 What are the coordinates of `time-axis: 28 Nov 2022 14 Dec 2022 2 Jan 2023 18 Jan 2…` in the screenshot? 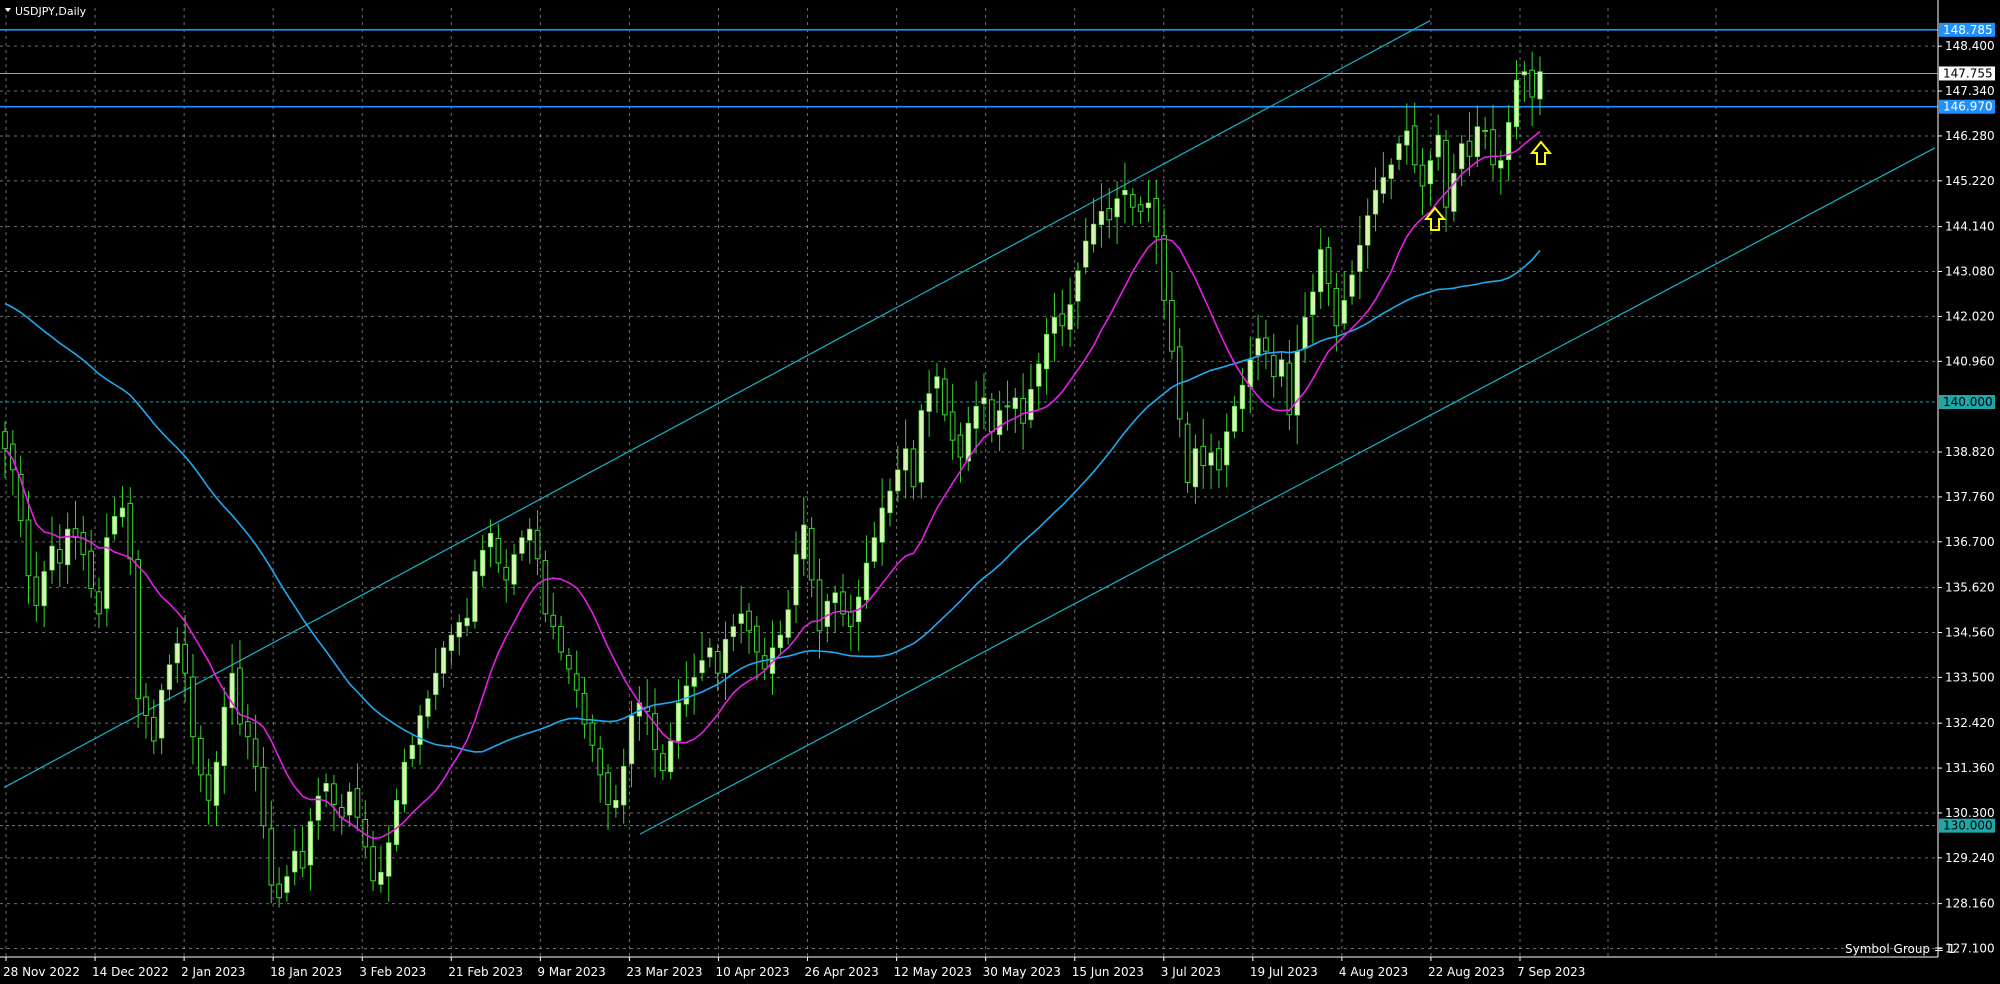 It's located at (969, 967).